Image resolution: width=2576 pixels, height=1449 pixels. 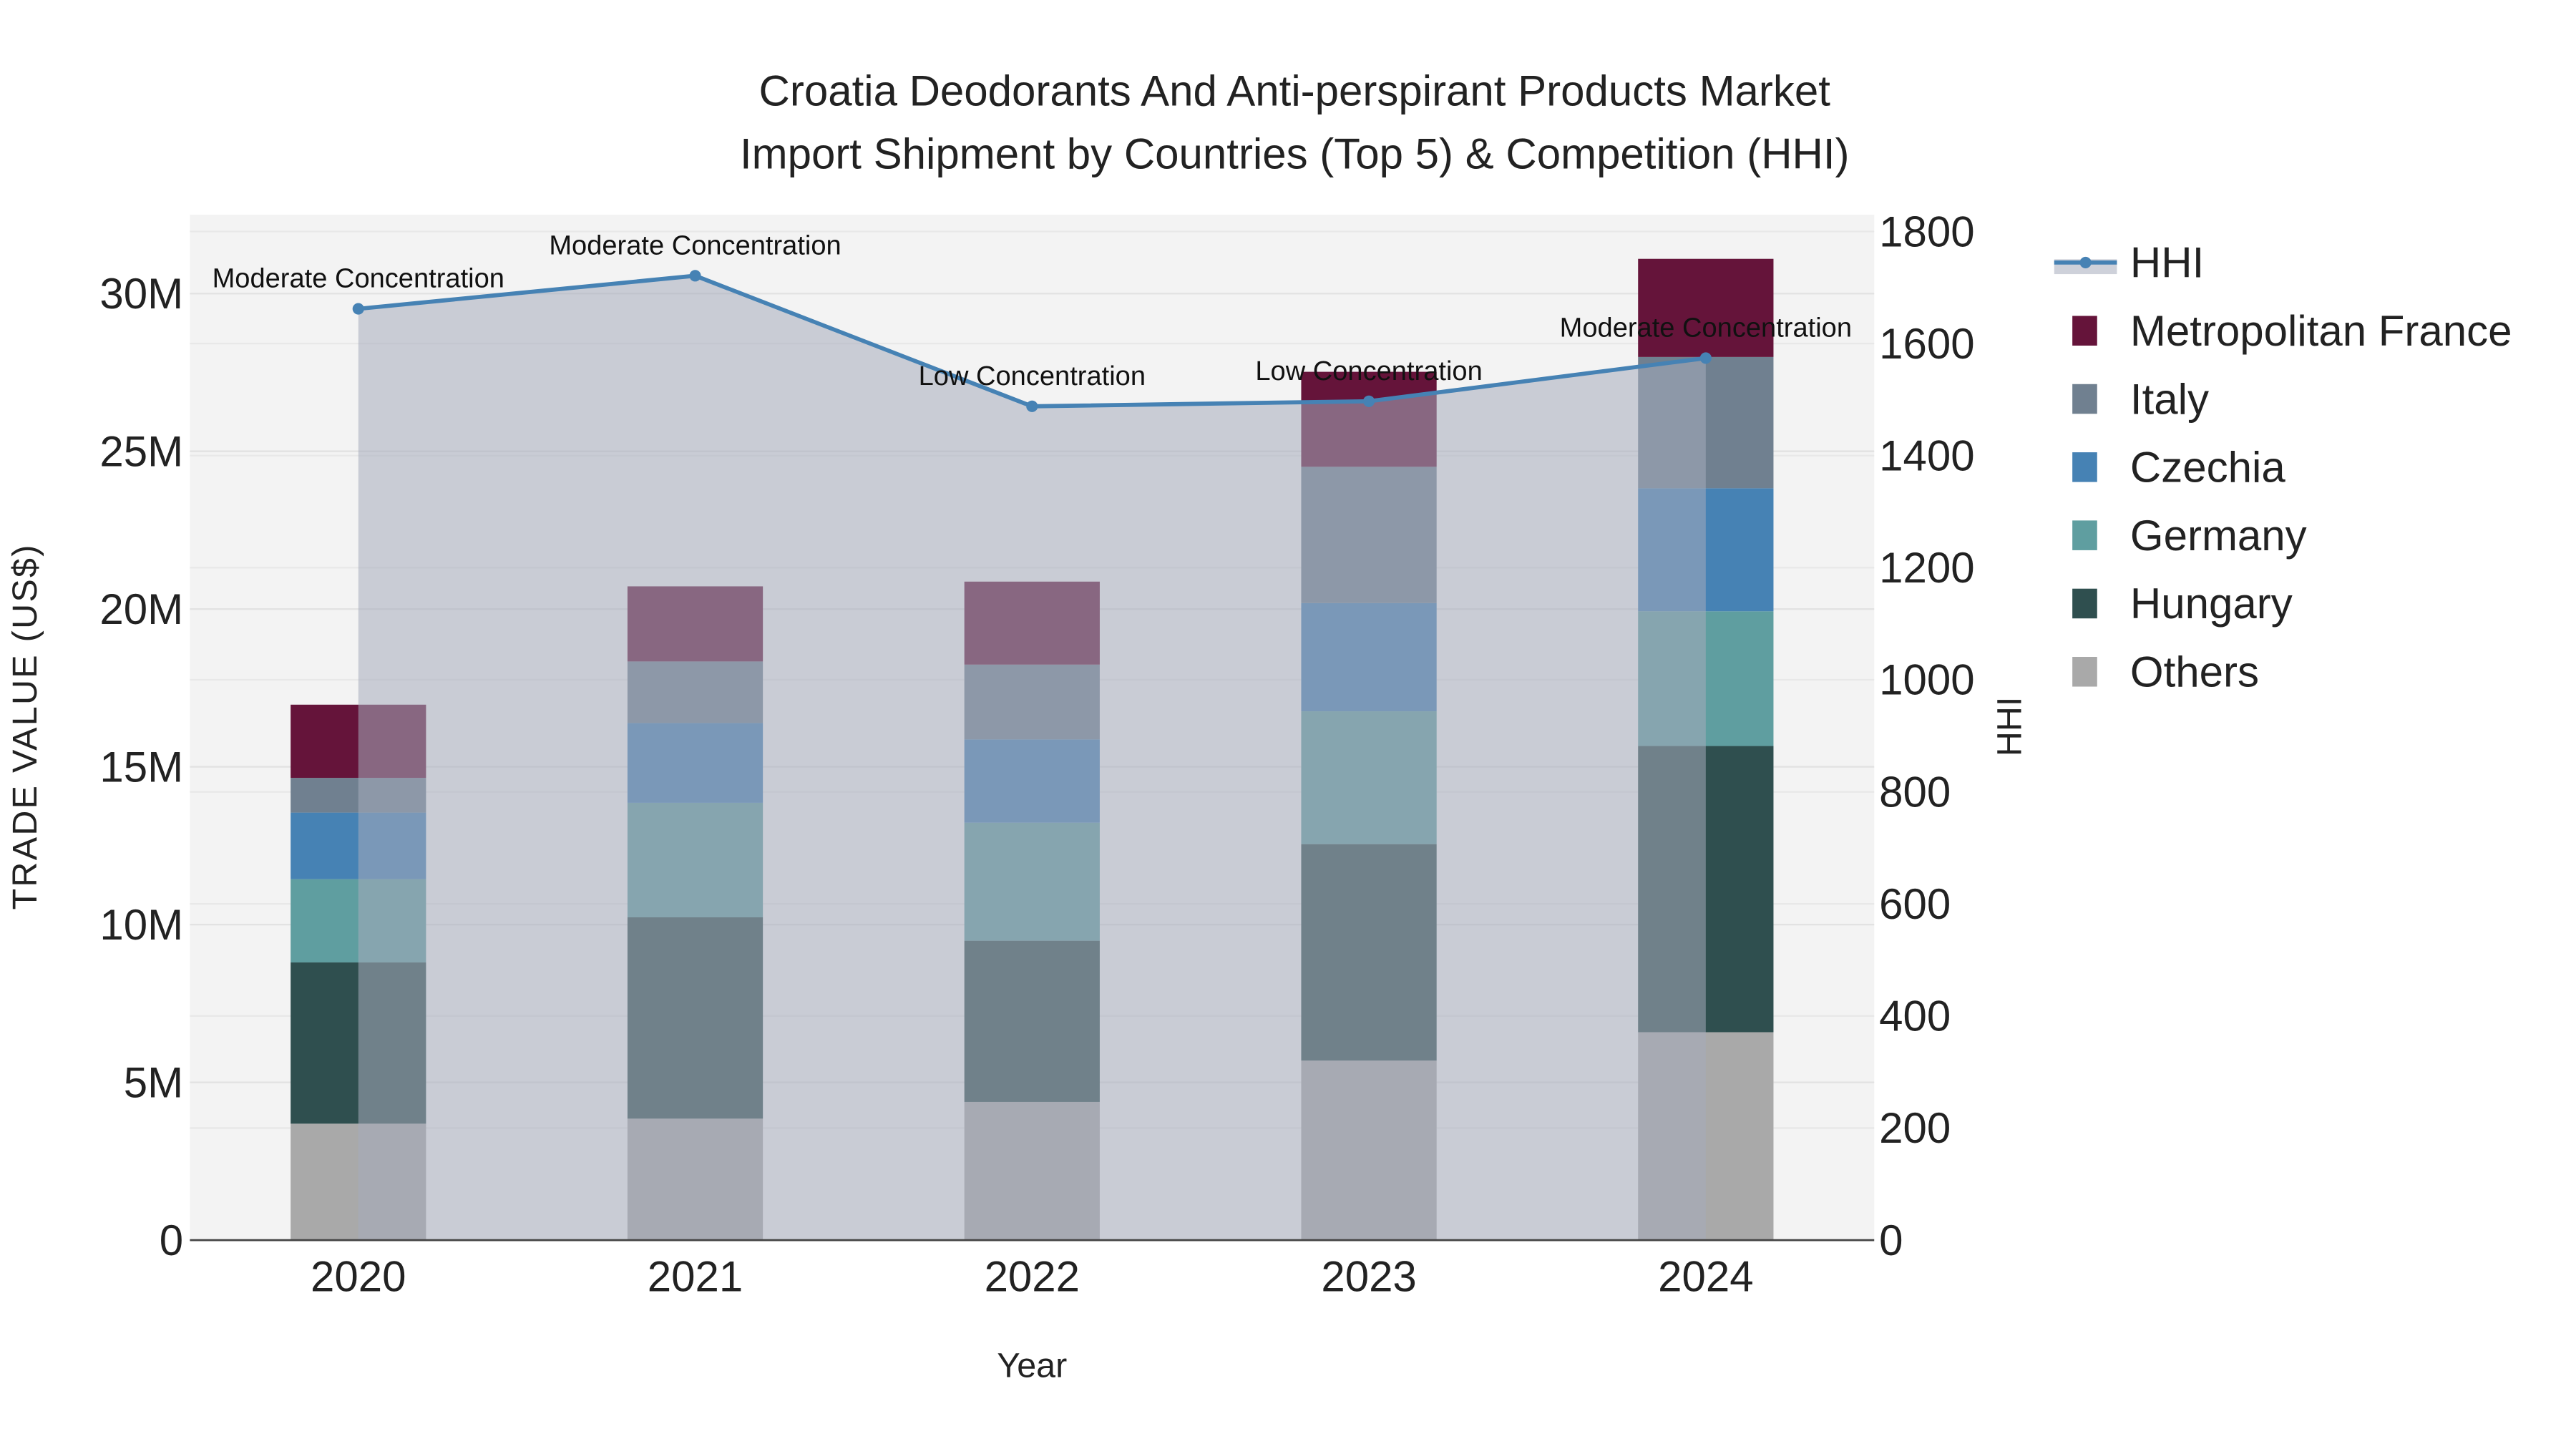 I want to click on y-tick-label: 30M, so click(x=141, y=294).